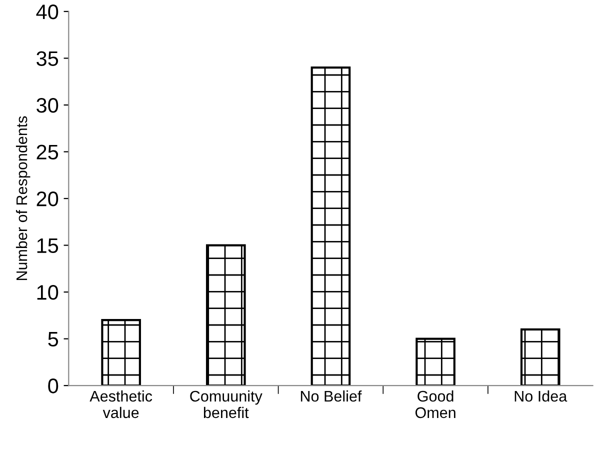 This screenshot has height=459, width=613. Describe the element at coordinates (47, 292) in the screenshot. I see `y-tick-label: 10` at that location.